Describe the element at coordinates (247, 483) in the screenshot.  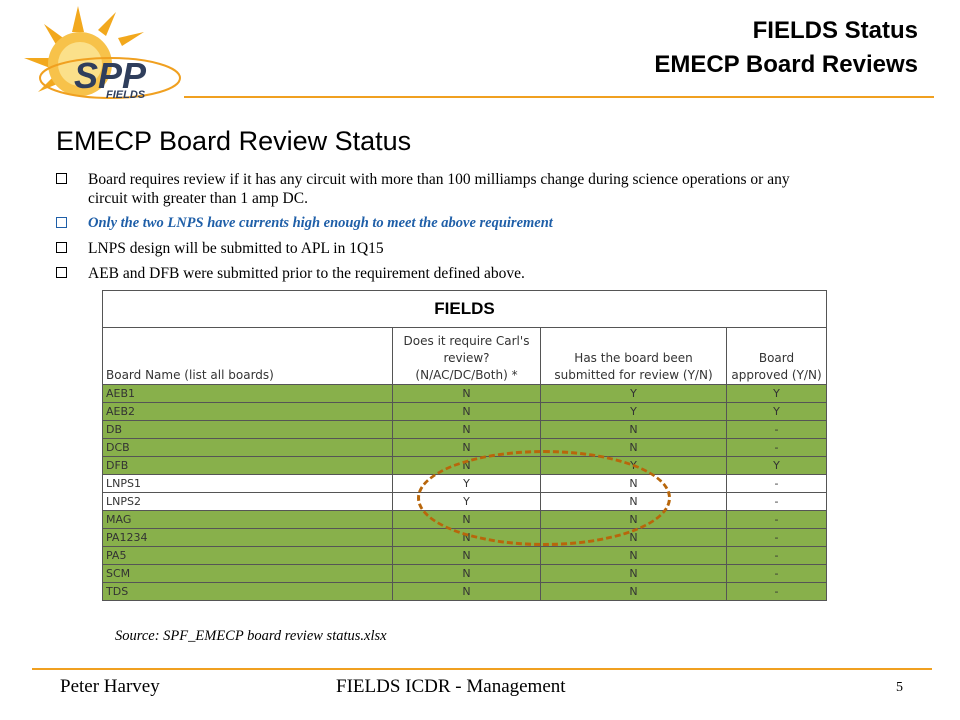
I see `board-name-cell: LNPS1` at that location.